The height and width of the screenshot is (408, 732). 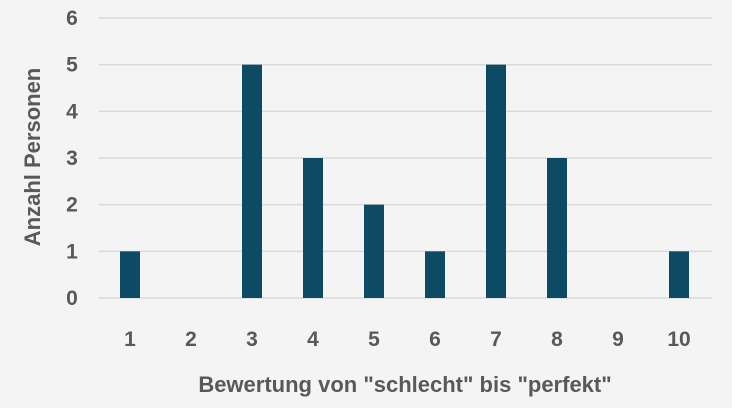 What do you see at coordinates (72, 205) in the screenshot?
I see `y-tick-label: 2` at bounding box center [72, 205].